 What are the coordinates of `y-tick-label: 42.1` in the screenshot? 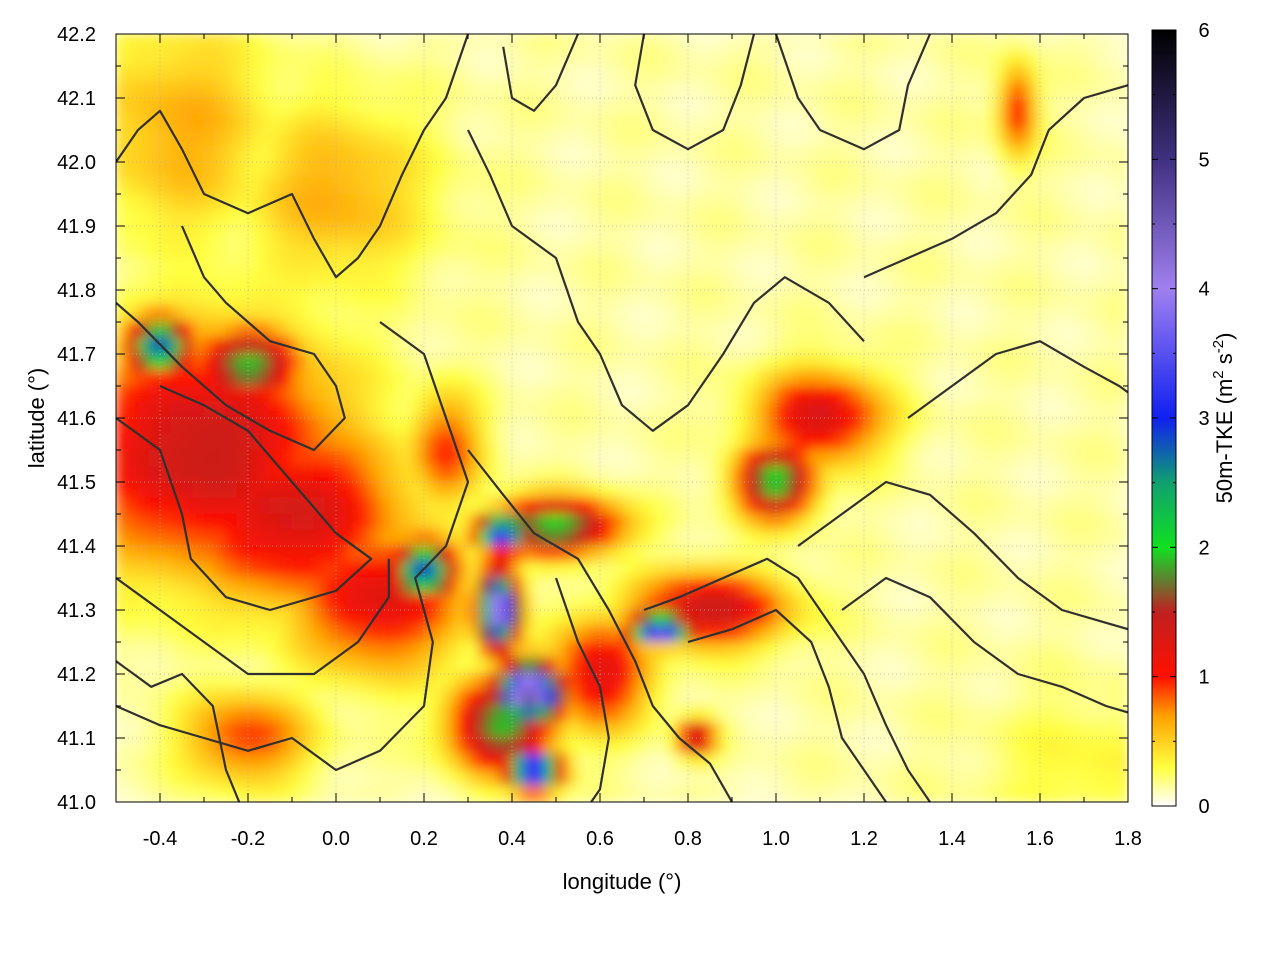 It's located at (76, 99).